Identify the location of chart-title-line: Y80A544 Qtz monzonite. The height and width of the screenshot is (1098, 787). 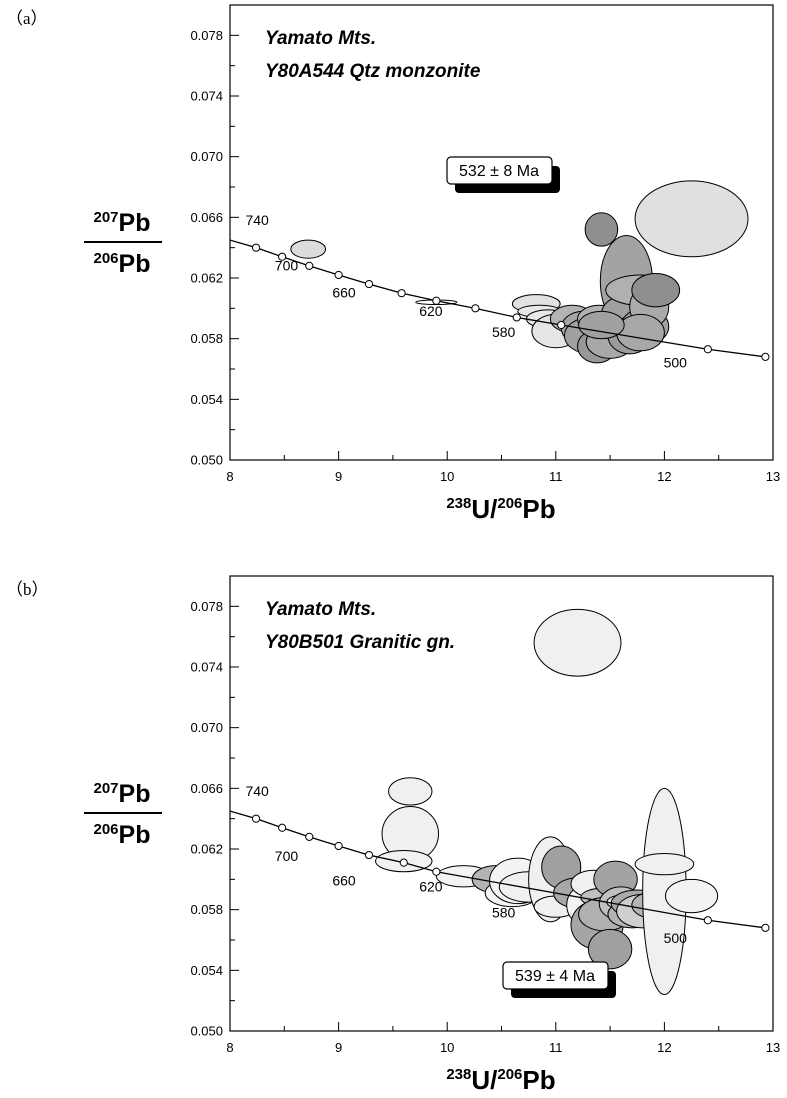
(373, 71).